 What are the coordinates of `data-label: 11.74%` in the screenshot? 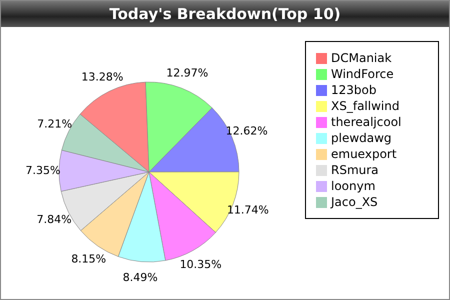 It's located at (247, 210).